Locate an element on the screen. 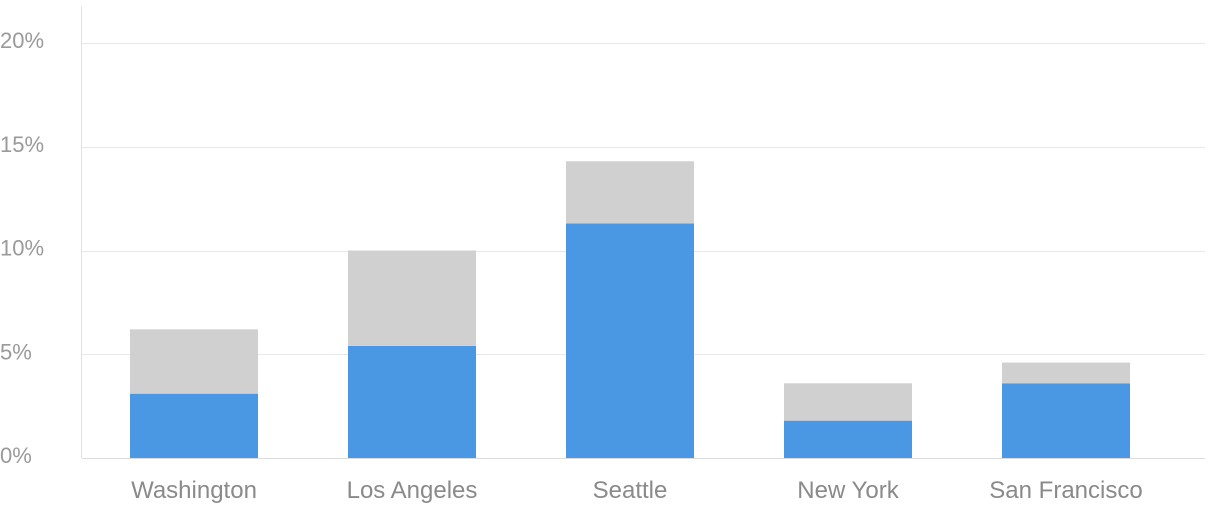 The width and height of the screenshot is (1209, 508). x-tick-label: Los Angeles is located at coordinates (412, 490).